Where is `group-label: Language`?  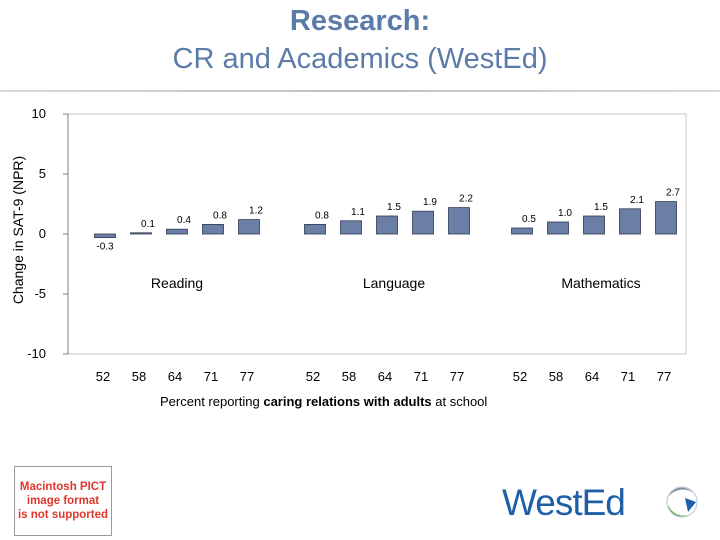
group-label: Language is located at coordinates (394, 283).